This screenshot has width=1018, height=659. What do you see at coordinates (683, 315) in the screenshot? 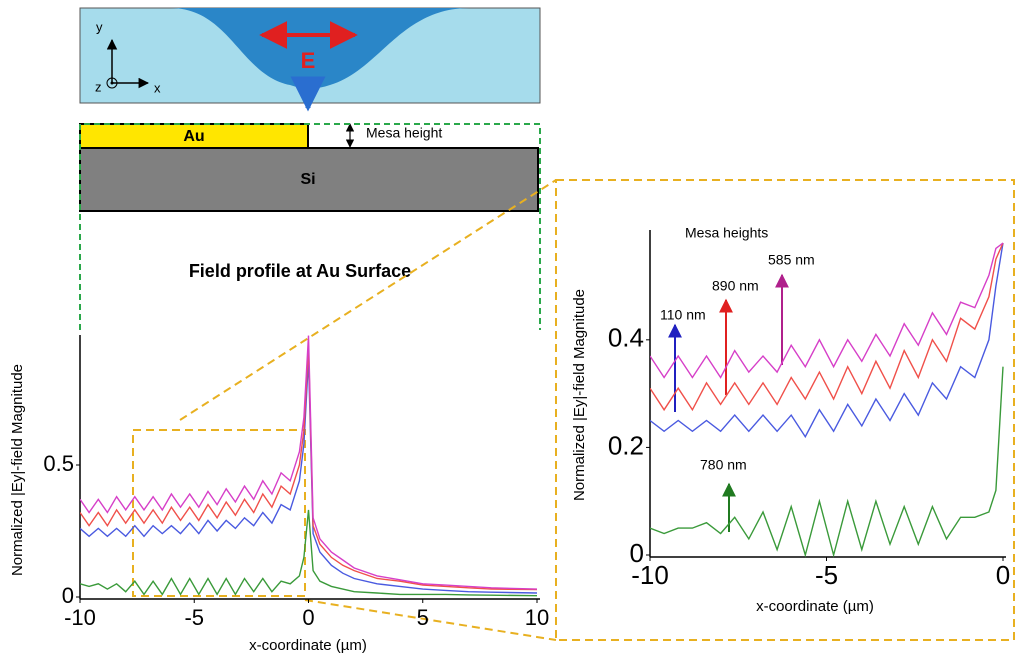
I see `series-label: 110 nm` at bounding box center [683, 315].